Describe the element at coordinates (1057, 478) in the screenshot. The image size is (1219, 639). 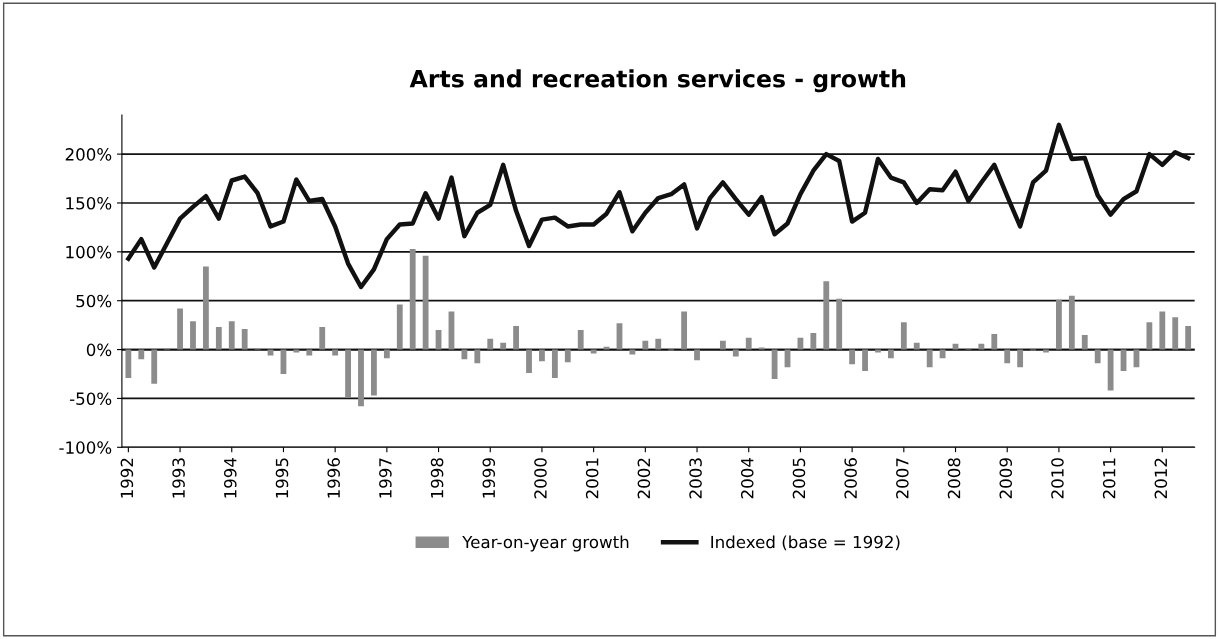
I see `x-tick-label: 2010` at that location.